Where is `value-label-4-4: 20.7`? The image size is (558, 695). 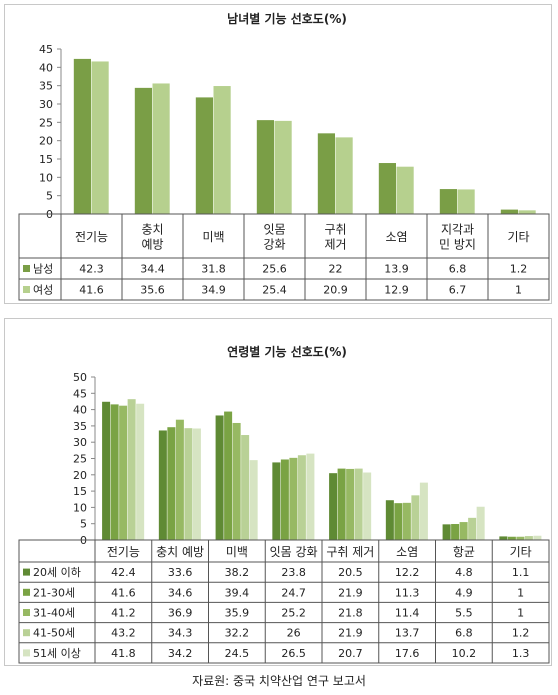
value-label-4-4: 20.7 is located at coordinates (350, 653).